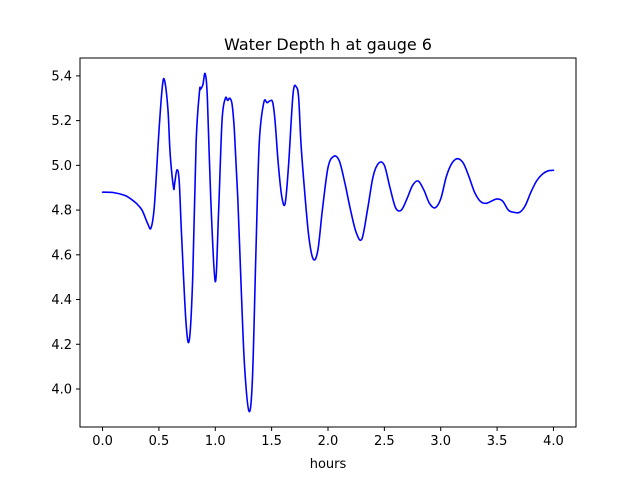 Image resolution: width=640 pixels, height=480 pixels. What do you see at coordinates (497, 441) in the screenshot?
I see `x-tick-label: 3.5` at bounding box center [497, 441].